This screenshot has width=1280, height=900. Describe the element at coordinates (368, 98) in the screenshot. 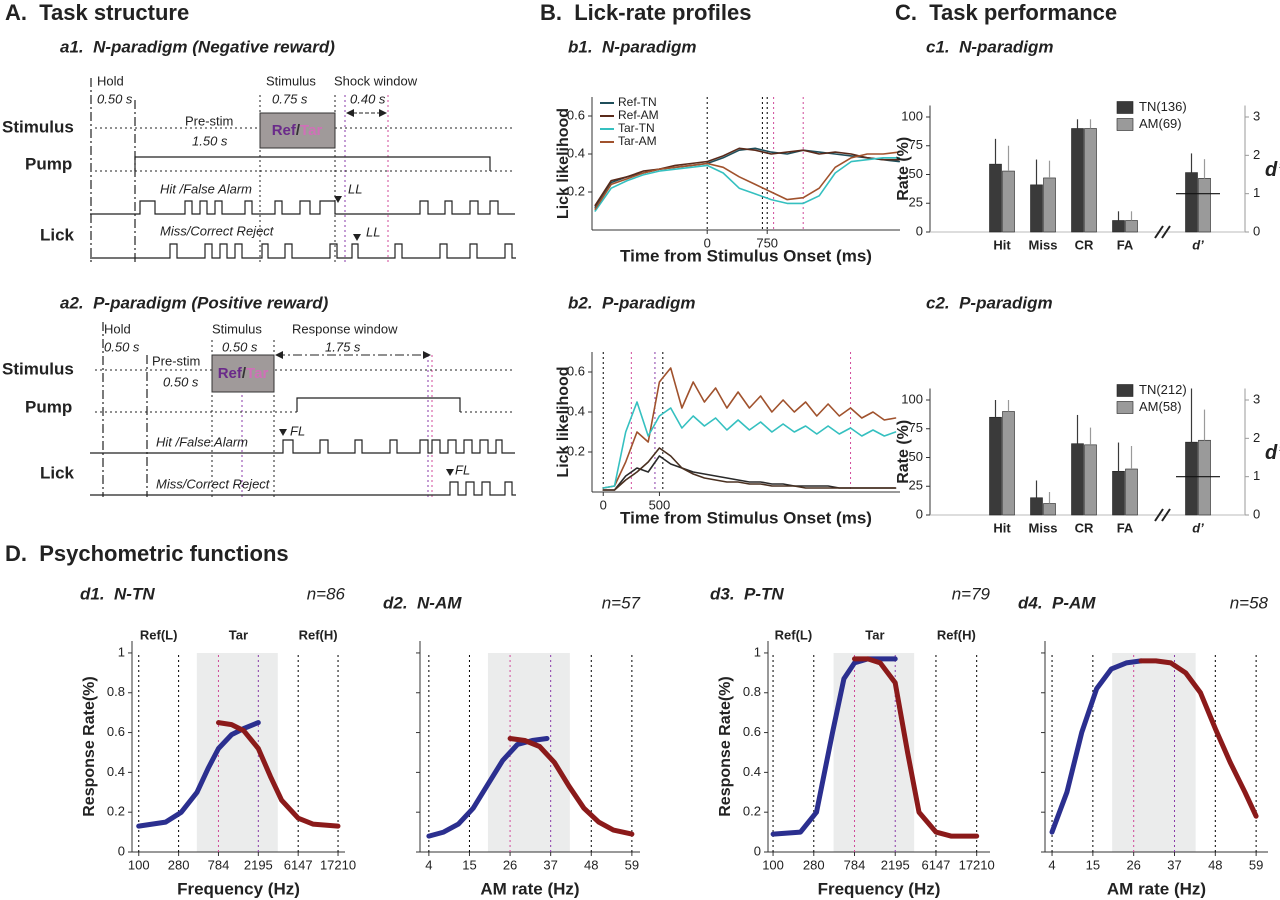

I see `label: 0.40 s` at that location.